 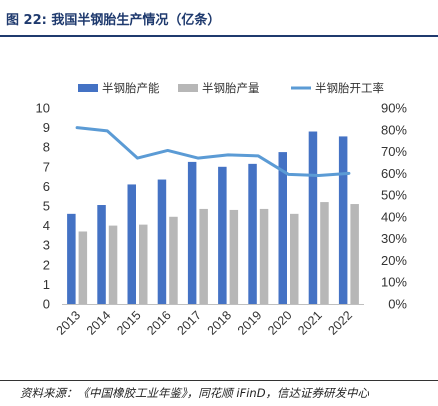 What do you see at coordinates (394, 129) in the screenshot?
I see `y-right-tick-label: 80%` at bounding box center [394, 129].